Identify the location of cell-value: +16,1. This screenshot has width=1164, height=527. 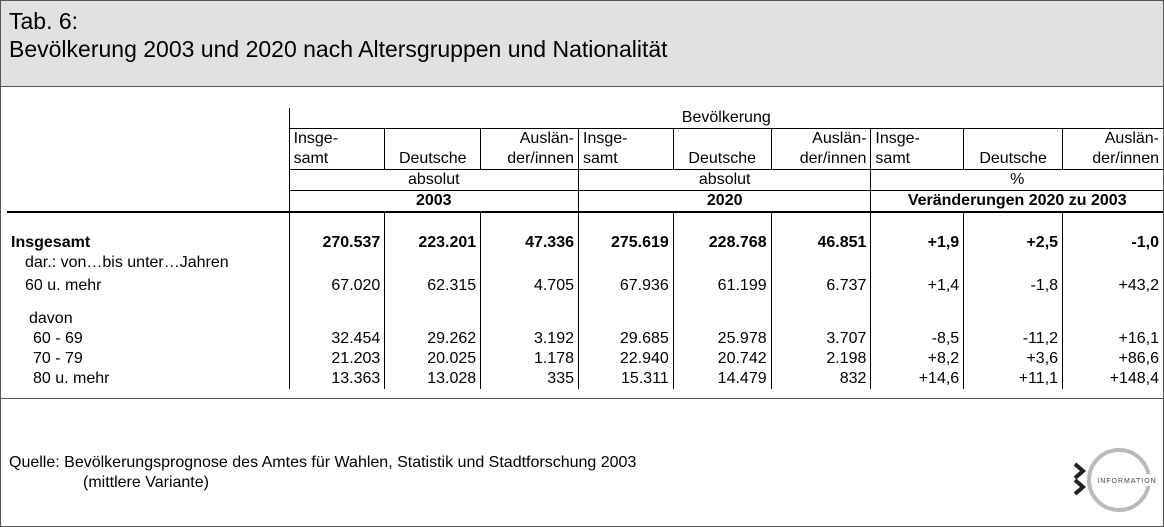
(1112, 339).